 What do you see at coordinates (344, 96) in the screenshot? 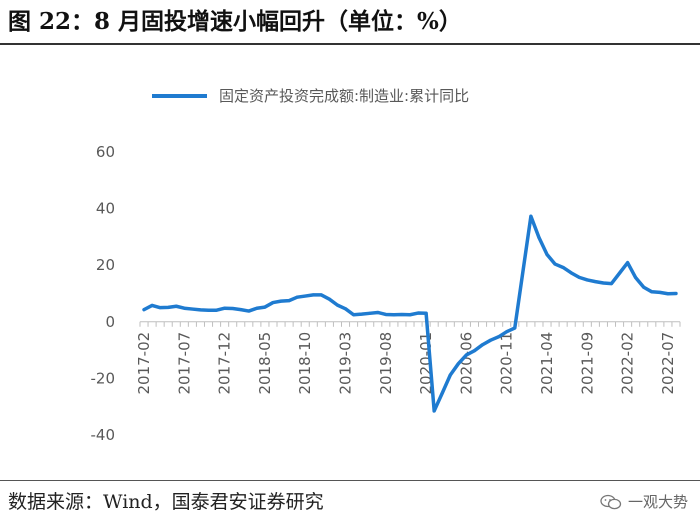
I see `legend-label: 固定资产投资完成额:制造业:累计同比` at bounding box center [344, 96].